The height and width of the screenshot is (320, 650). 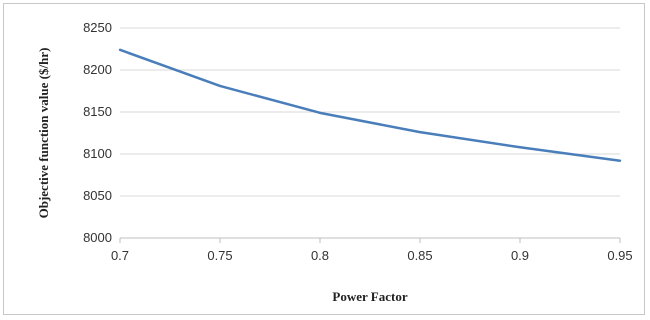 What do you see at coordinates (97, 132) in the screenshot?
I see `y-tick-labels: 8000 8050 8100 8150 8200 8250` at bounding box center [97, 132].